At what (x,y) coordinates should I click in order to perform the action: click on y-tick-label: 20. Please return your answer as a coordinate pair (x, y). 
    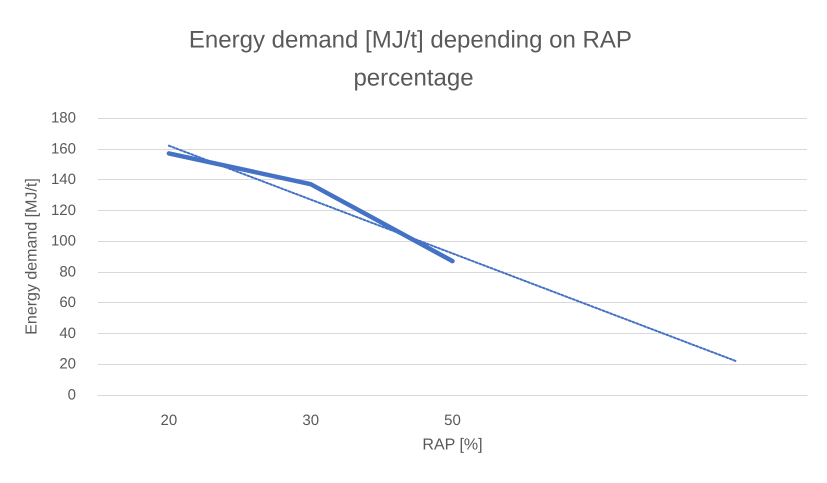
    Looking at the image, I should click on (67, 364).